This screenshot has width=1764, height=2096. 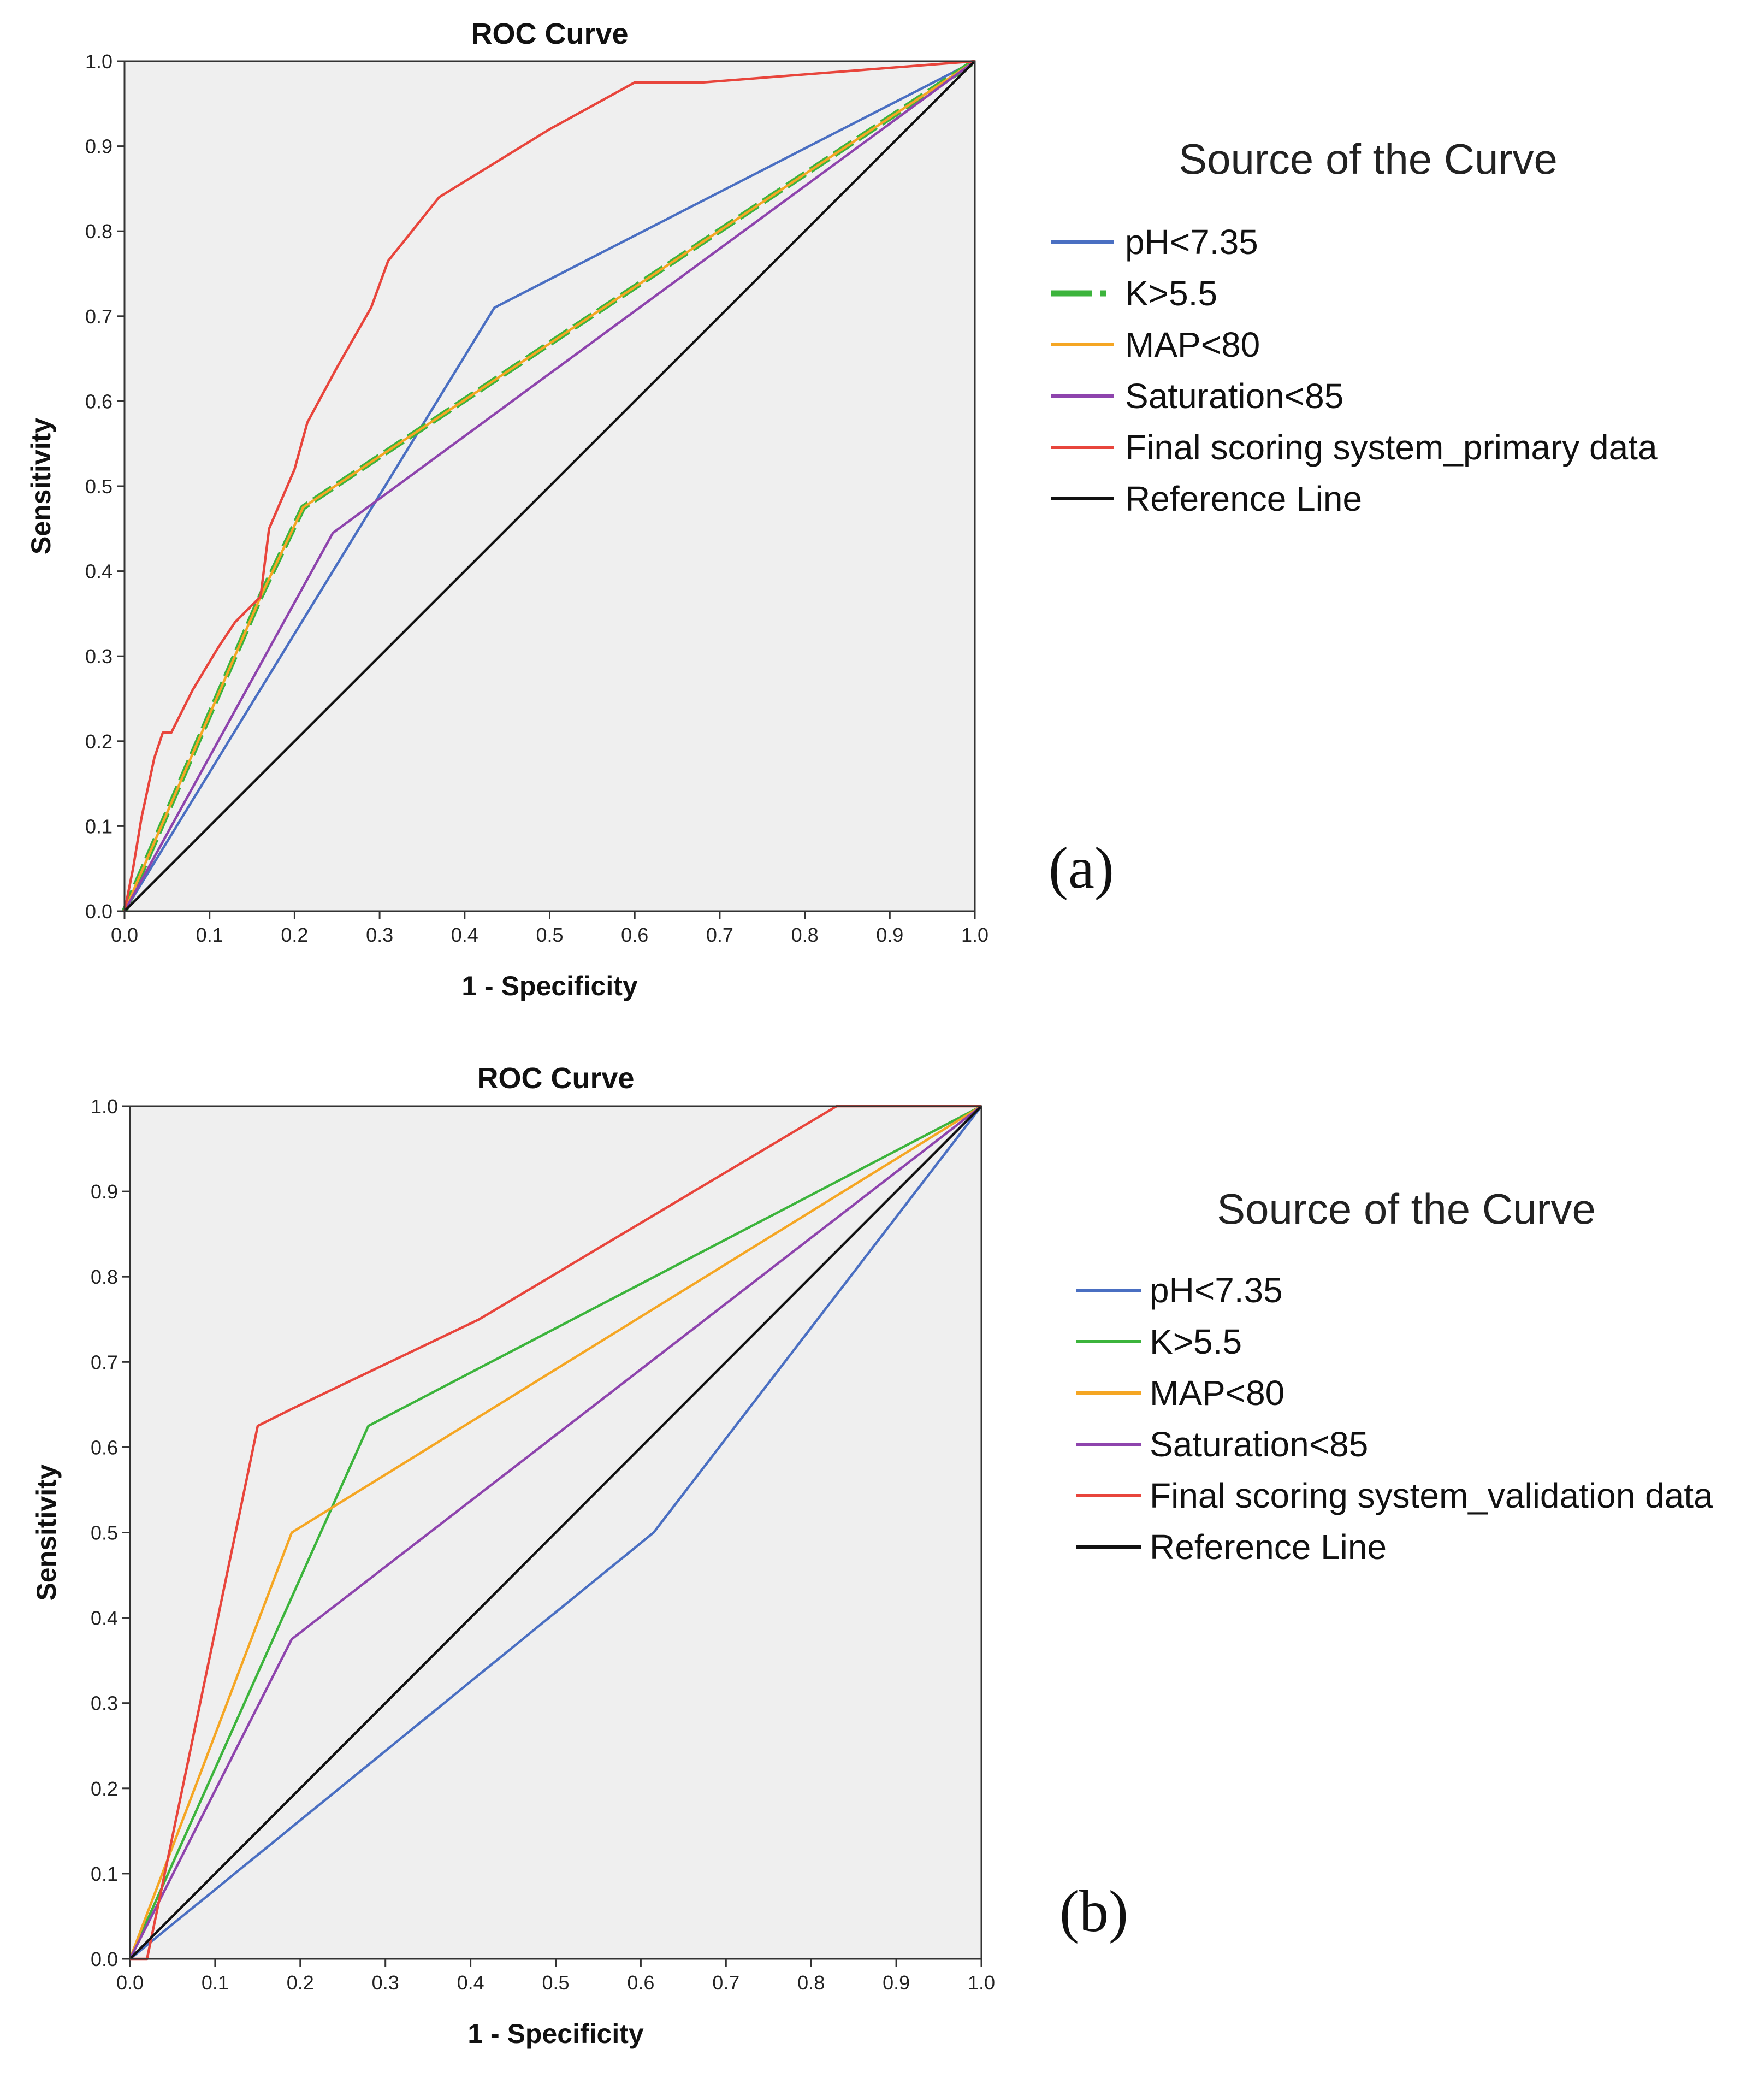 What do you see at coordinates (1093, 1911) in the screenshot?
I see `panel-label: (b)` at bounding box center [1093, 1911].